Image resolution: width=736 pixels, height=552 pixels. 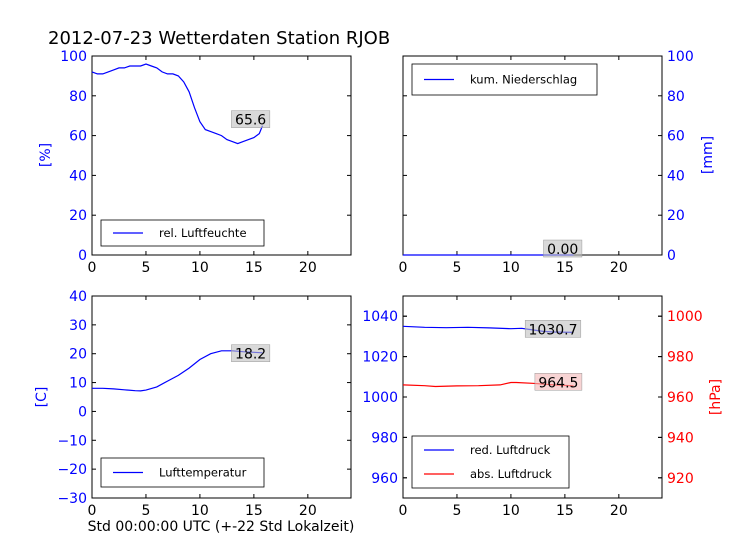 I want to click on y-tick-label: −30, so click(x=72, y=499).